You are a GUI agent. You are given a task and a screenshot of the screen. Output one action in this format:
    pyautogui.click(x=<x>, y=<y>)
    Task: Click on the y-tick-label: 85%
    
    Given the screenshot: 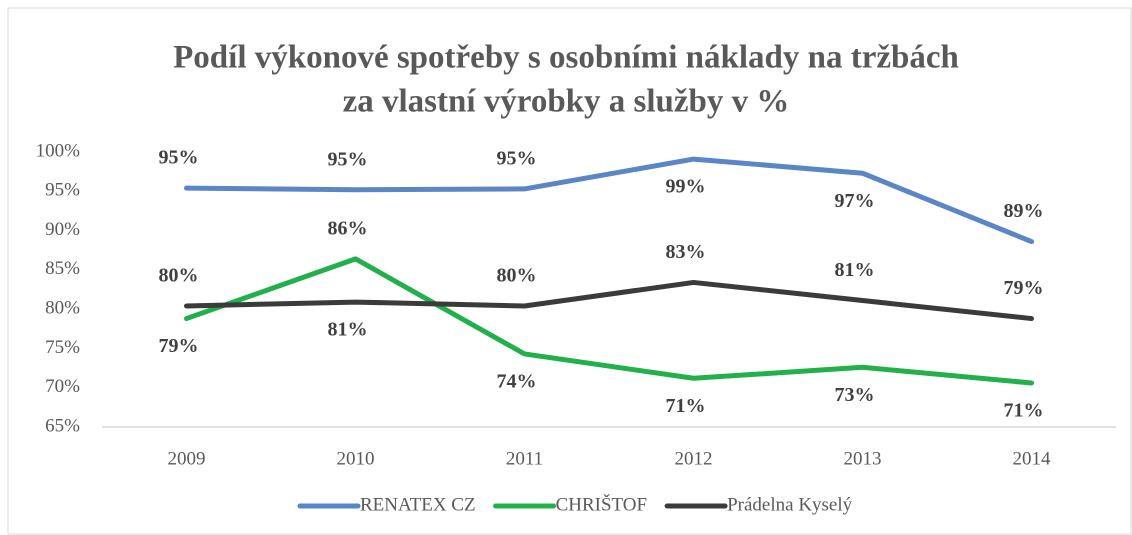 What is the action you would take?
    pyautogui.click(x=62, y=268)
    